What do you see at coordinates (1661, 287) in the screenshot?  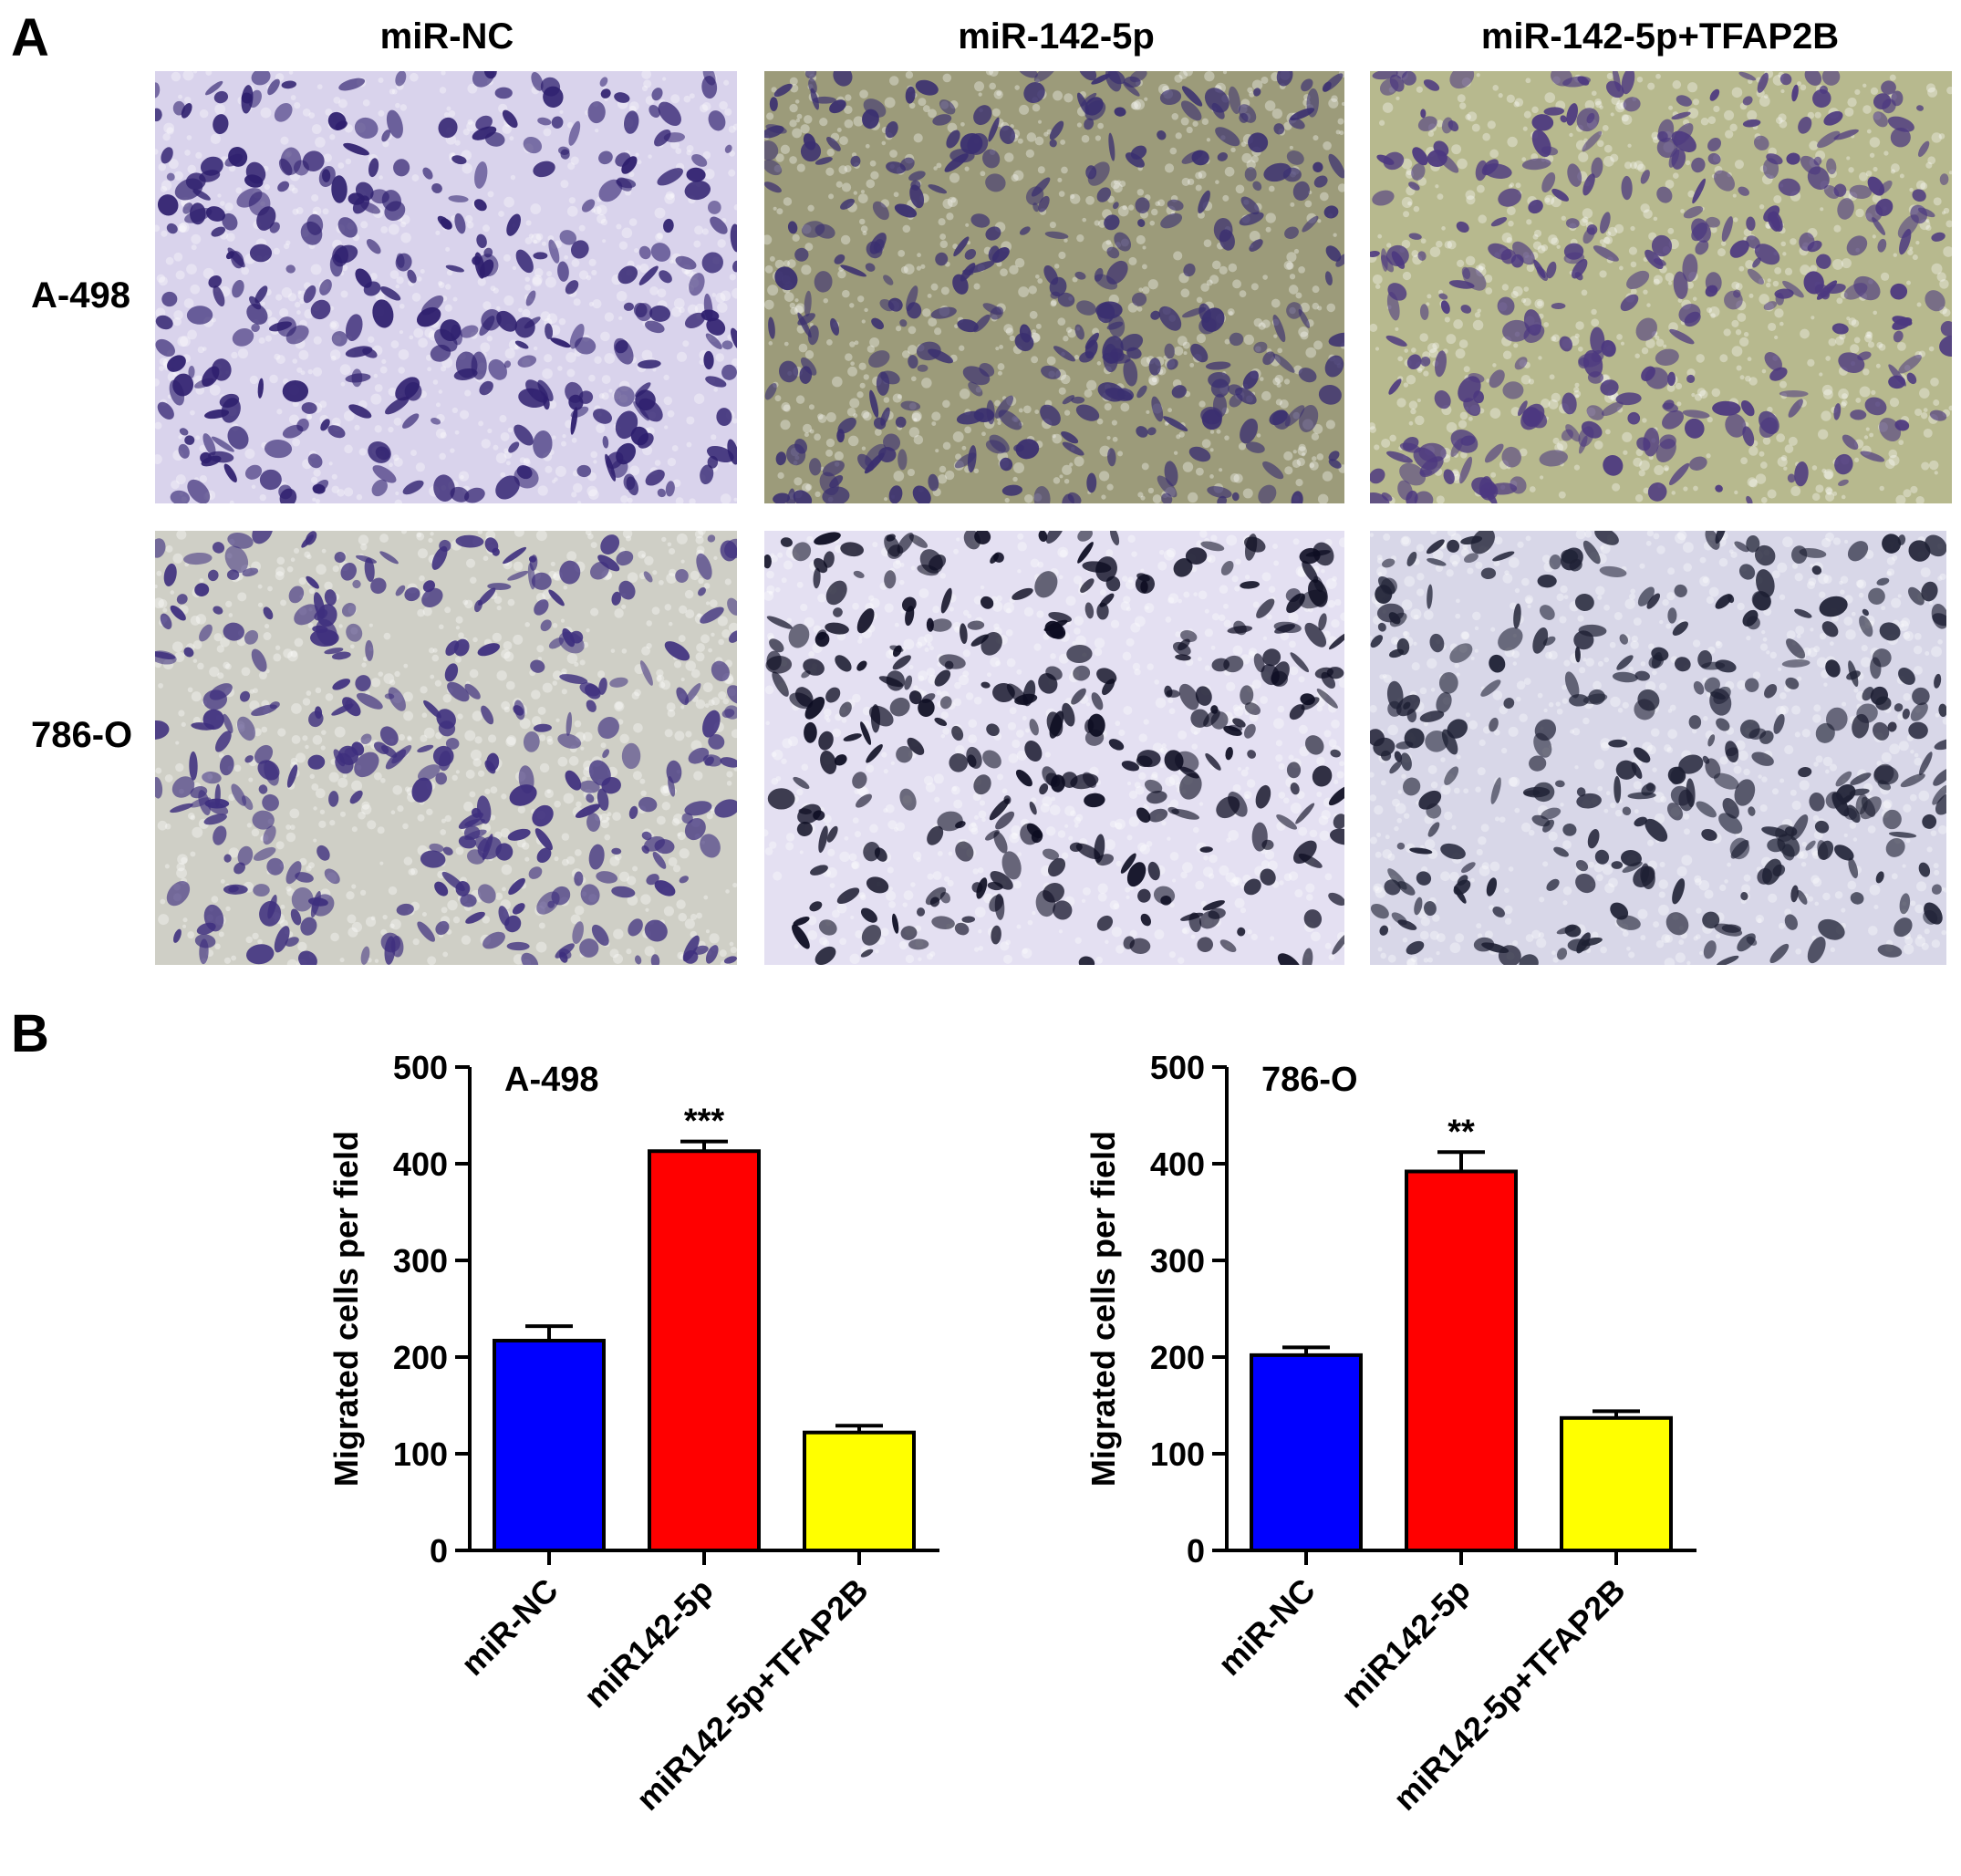 I see `micrograph-a498-mir-142-5p-tfap2b` at bounding box center [1661, 287].